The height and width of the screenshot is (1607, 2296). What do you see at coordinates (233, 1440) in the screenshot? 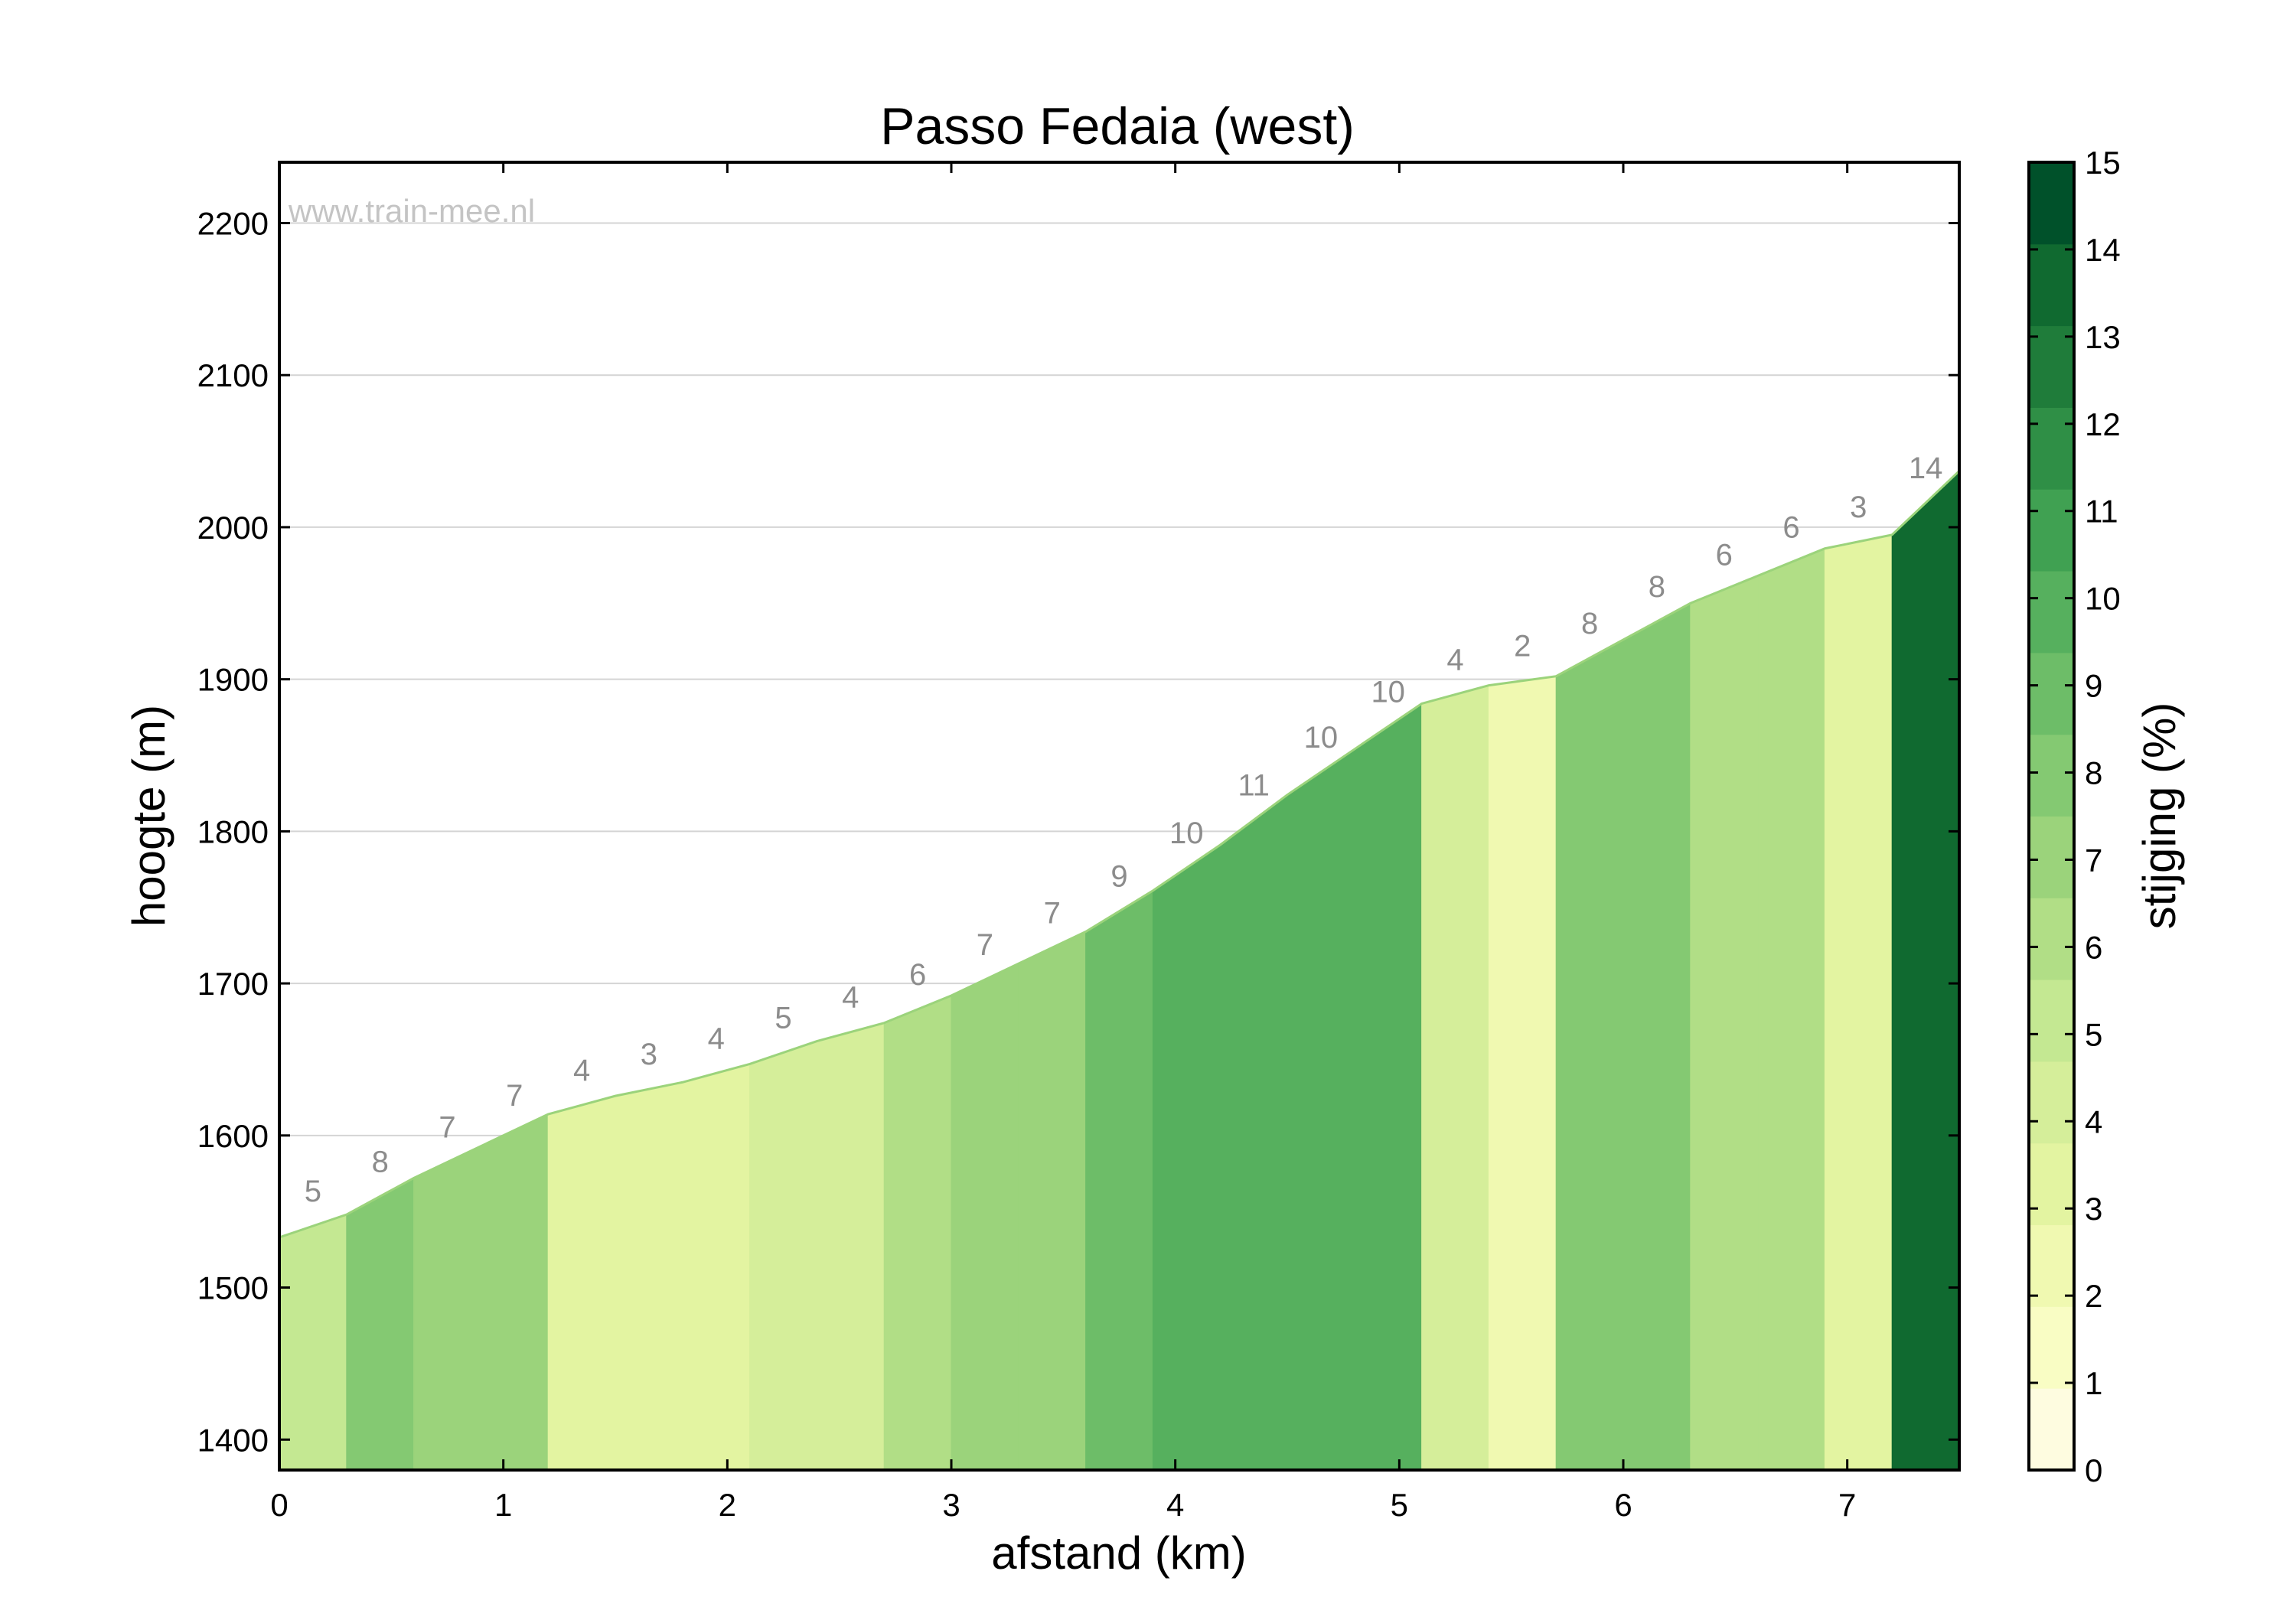
I see `y-tick-label-1400: 1400` at bounding box center [233, 1440].